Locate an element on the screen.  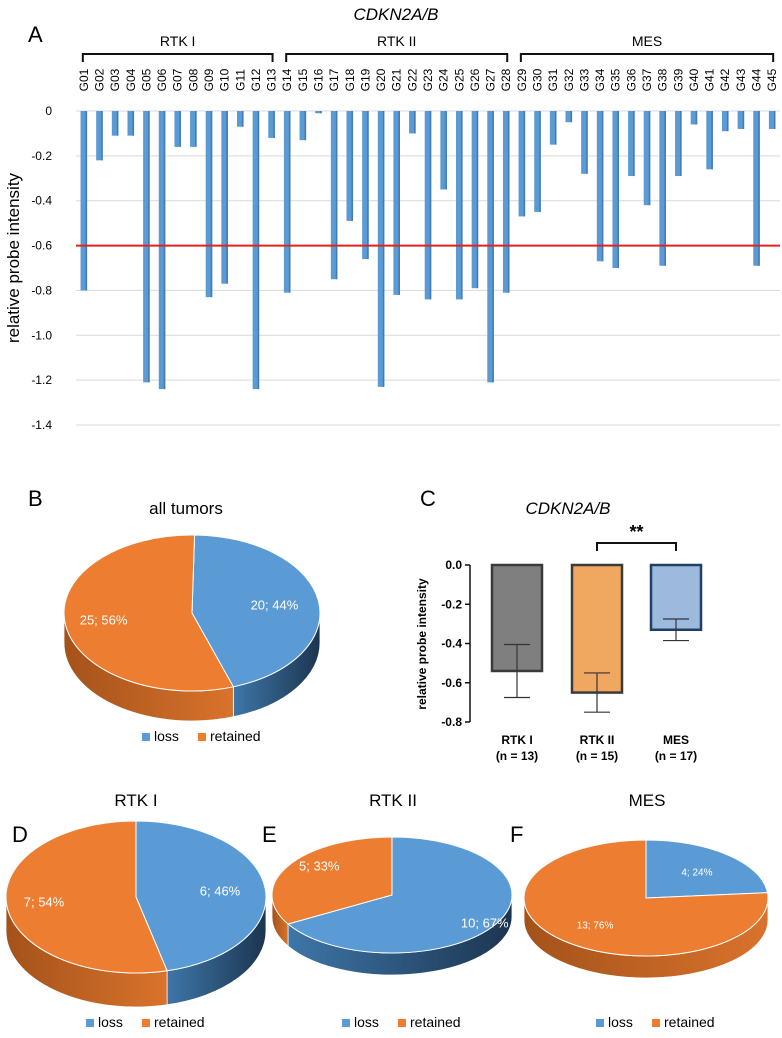
panel-b-legend-loss: loss is located at coordinates (166, 736).